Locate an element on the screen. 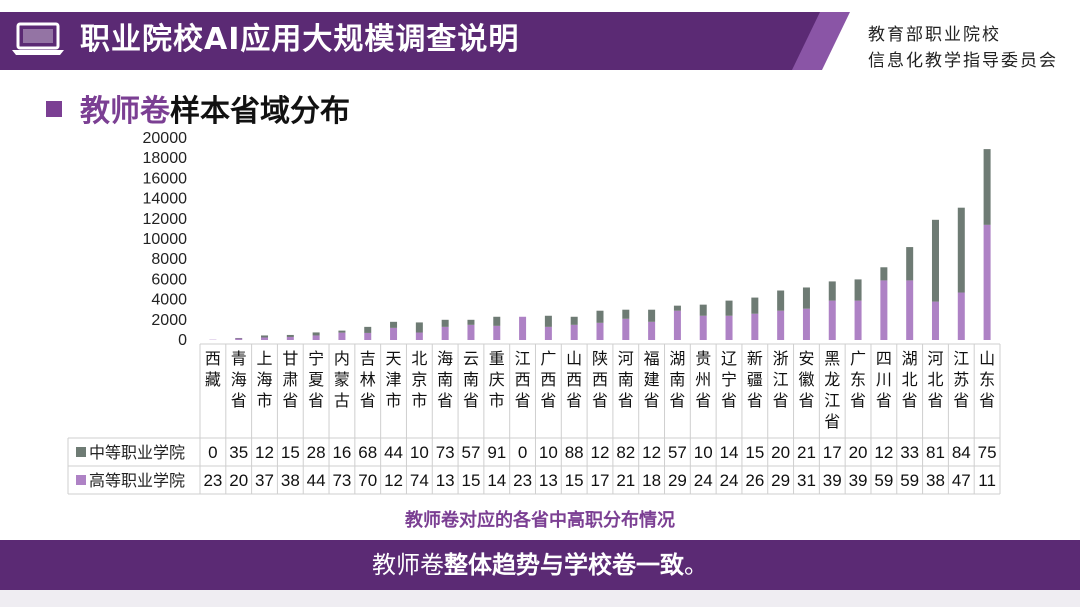 This screenshot has height=607, width=1080. x-category-label: 江西省 is located at coordinates (523, 379).